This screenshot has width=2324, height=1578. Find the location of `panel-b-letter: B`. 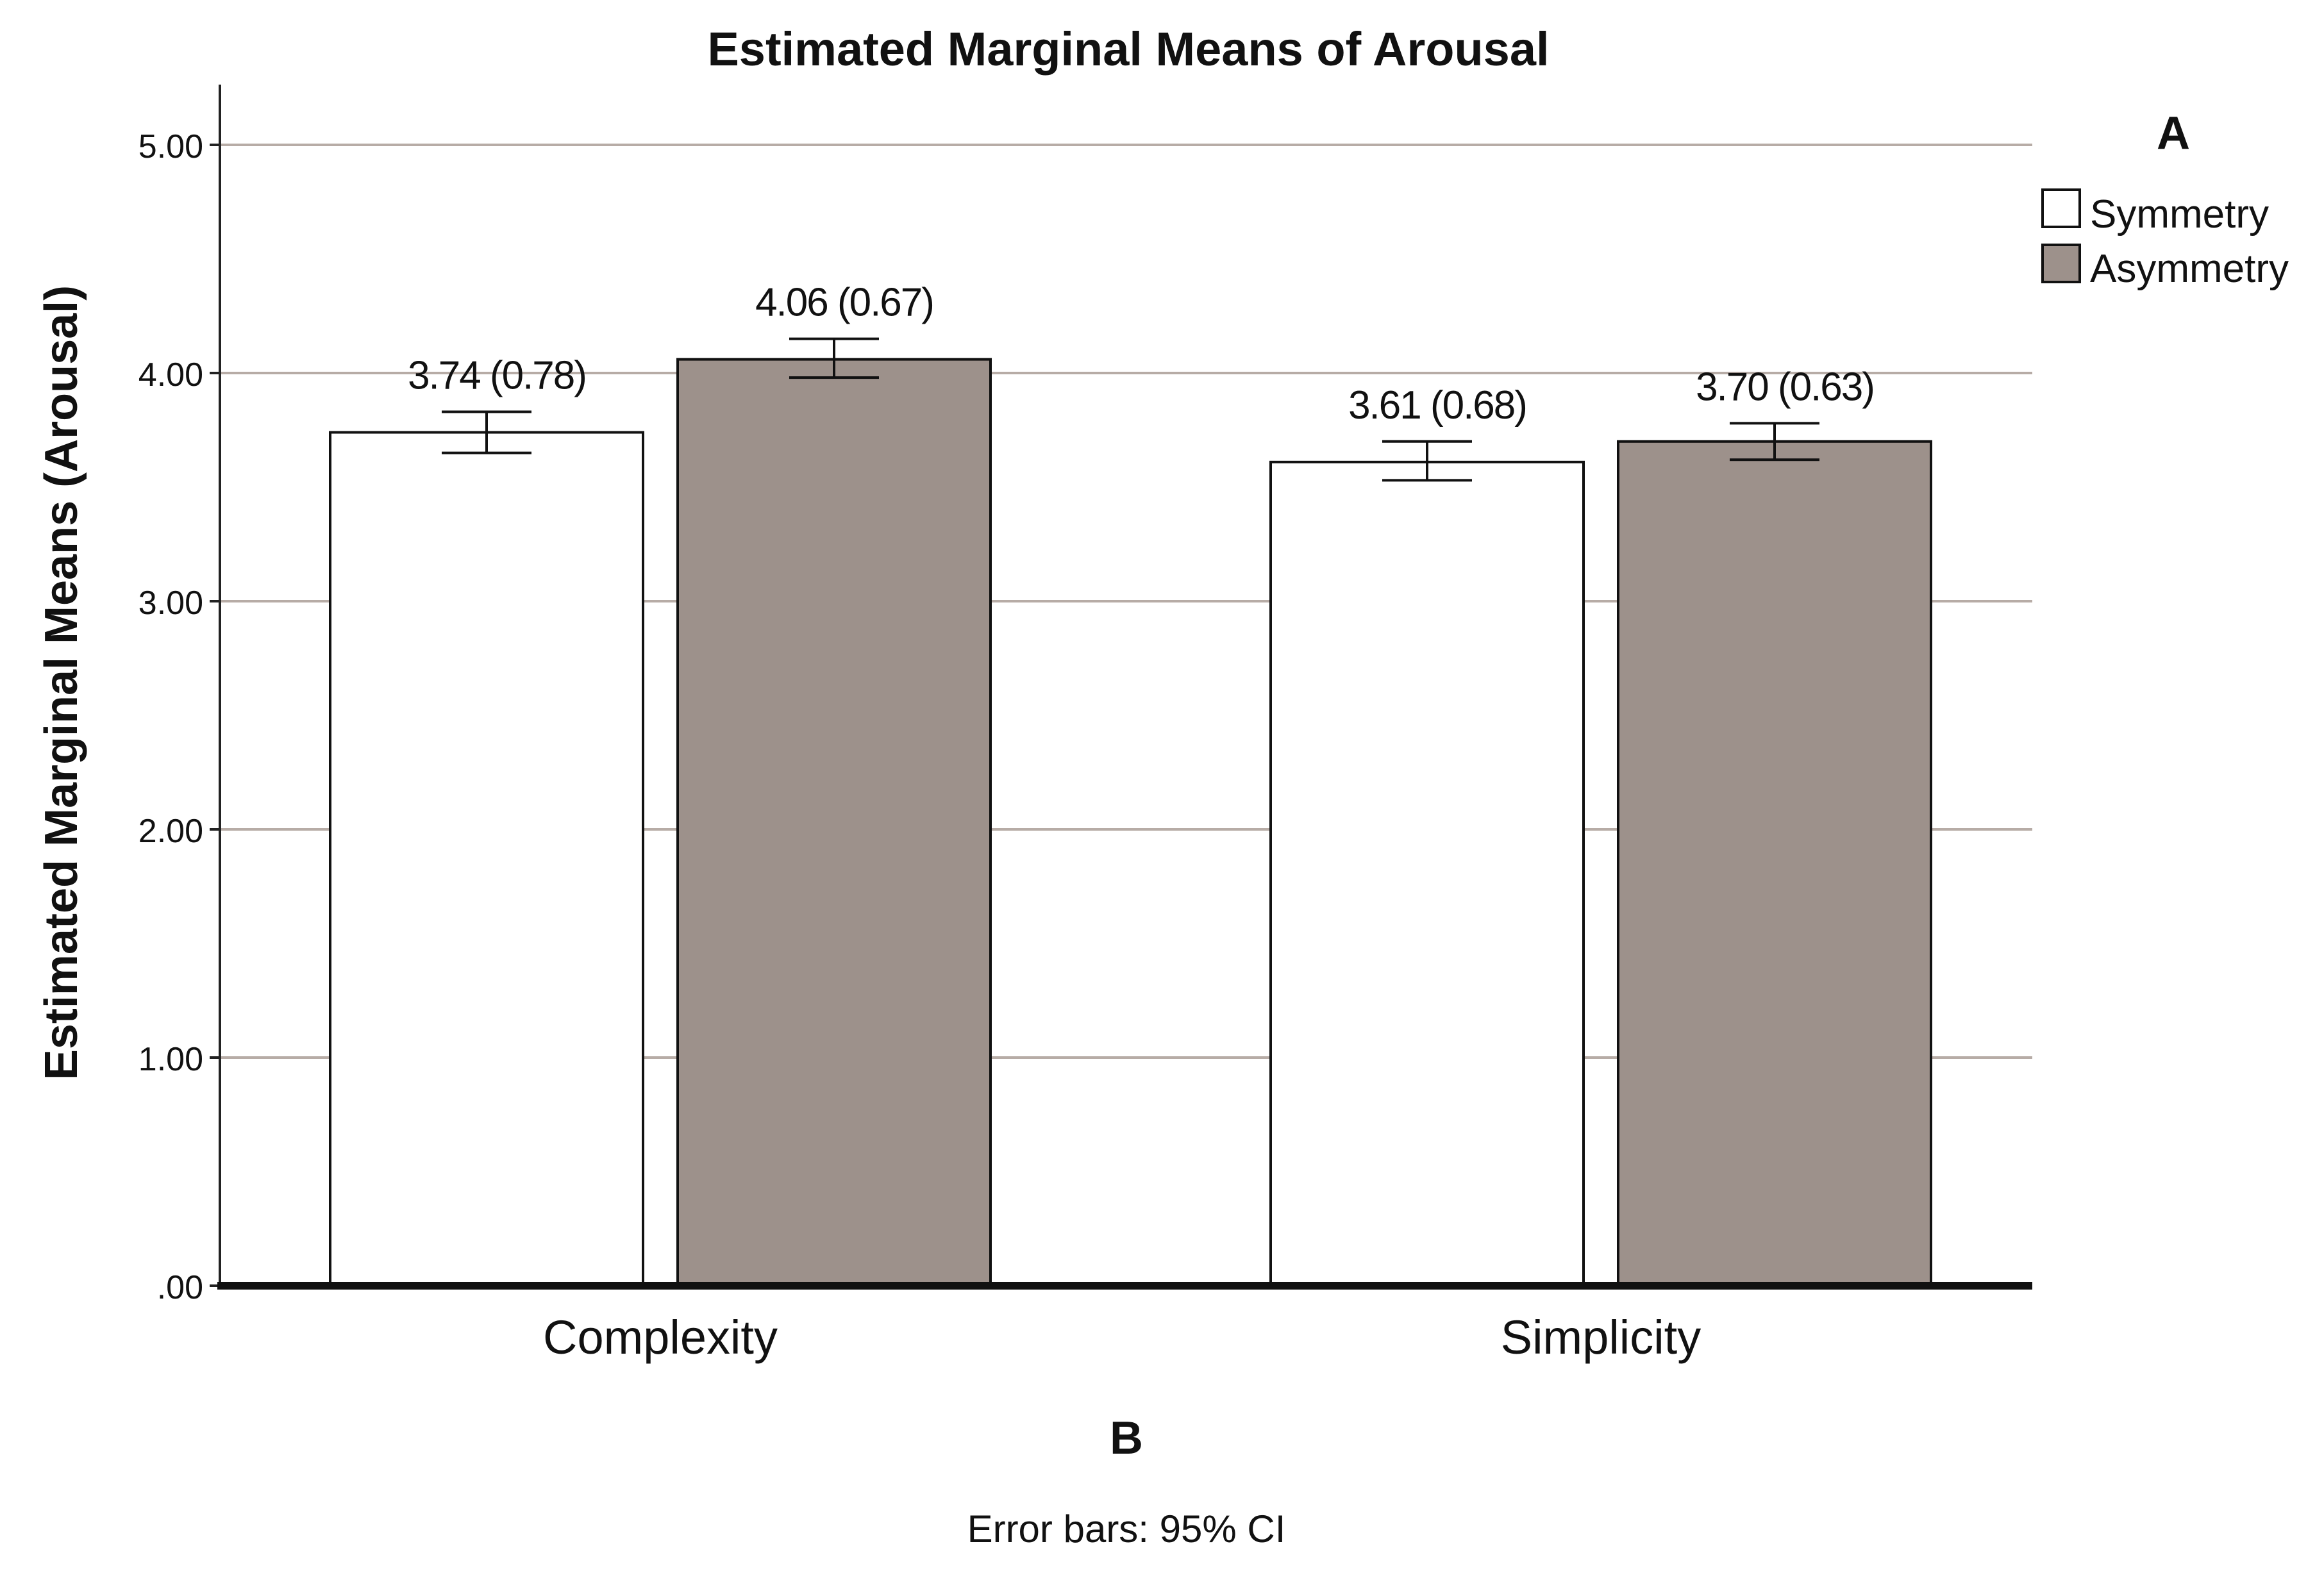

panel-b-letter: B is located at coordinates (1126, 1438).